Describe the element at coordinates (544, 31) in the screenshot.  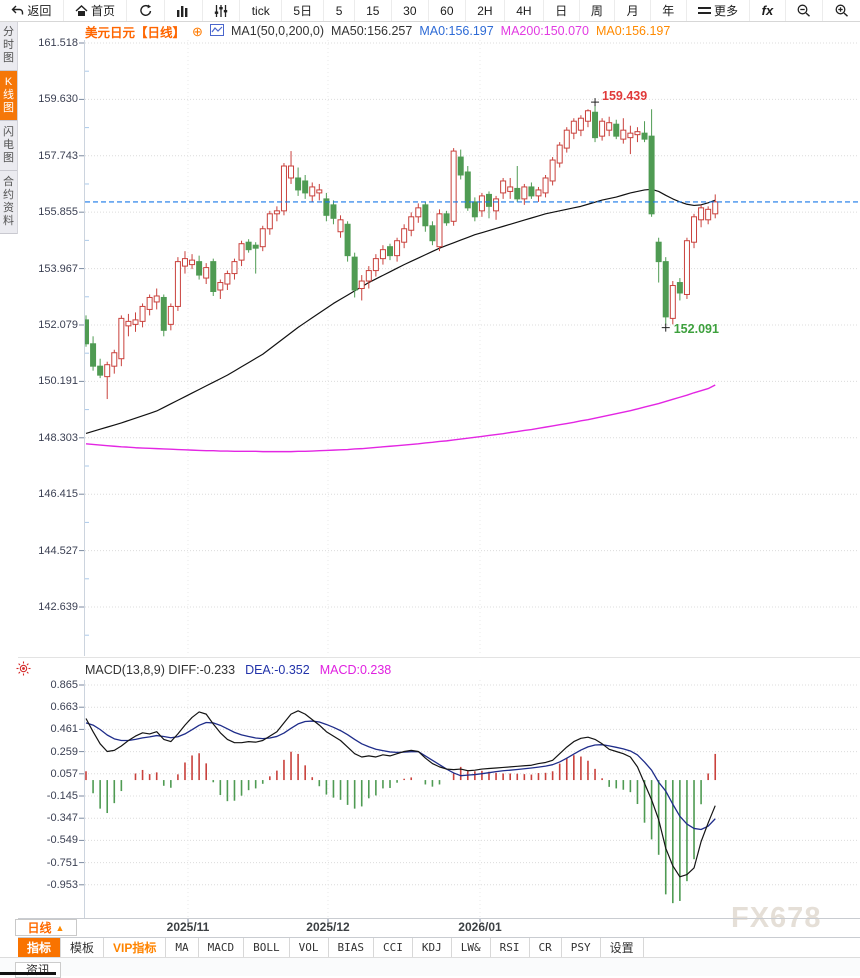
I see `ma200-label: MA200:150.070` at that location.